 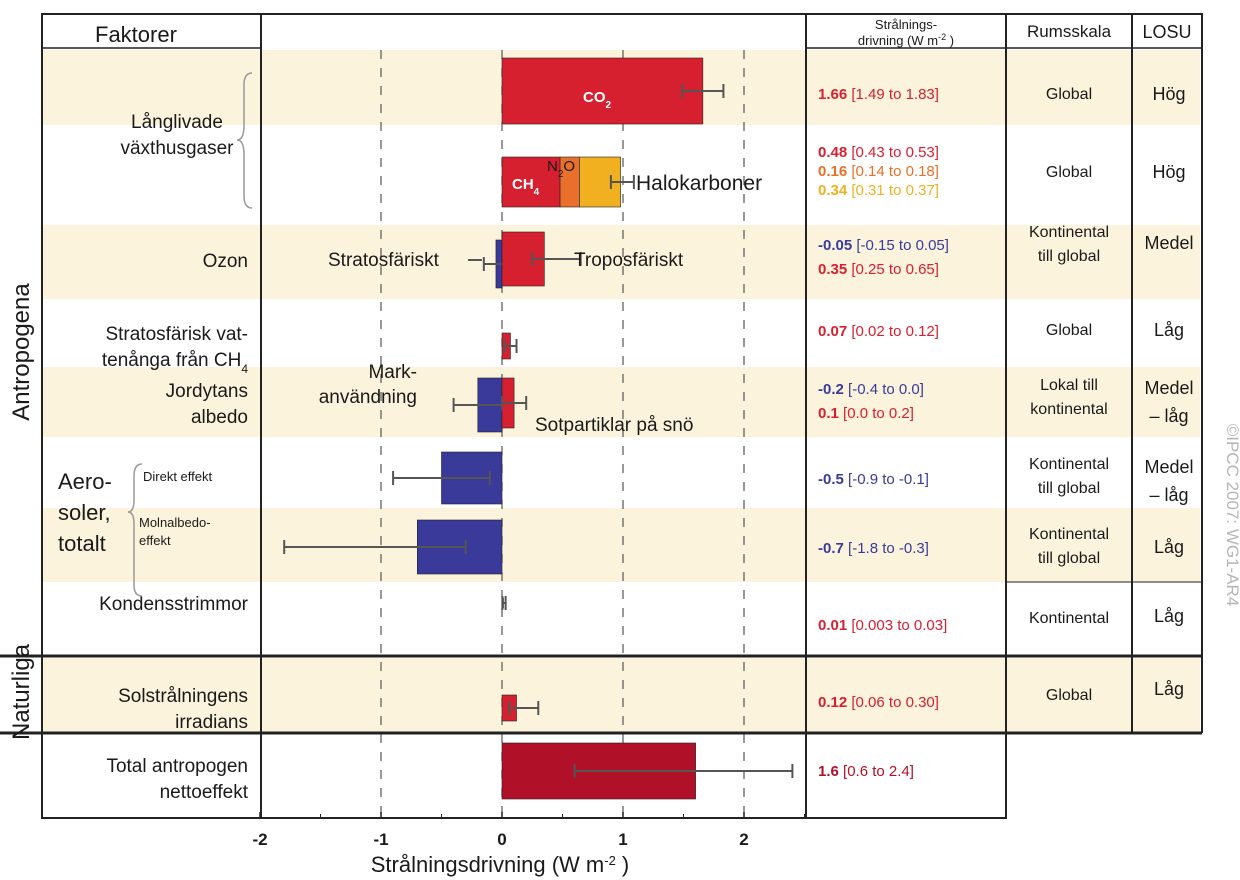 I want to click on forcing-range: [0.43 to 0.53], so click(x=893, y=152).